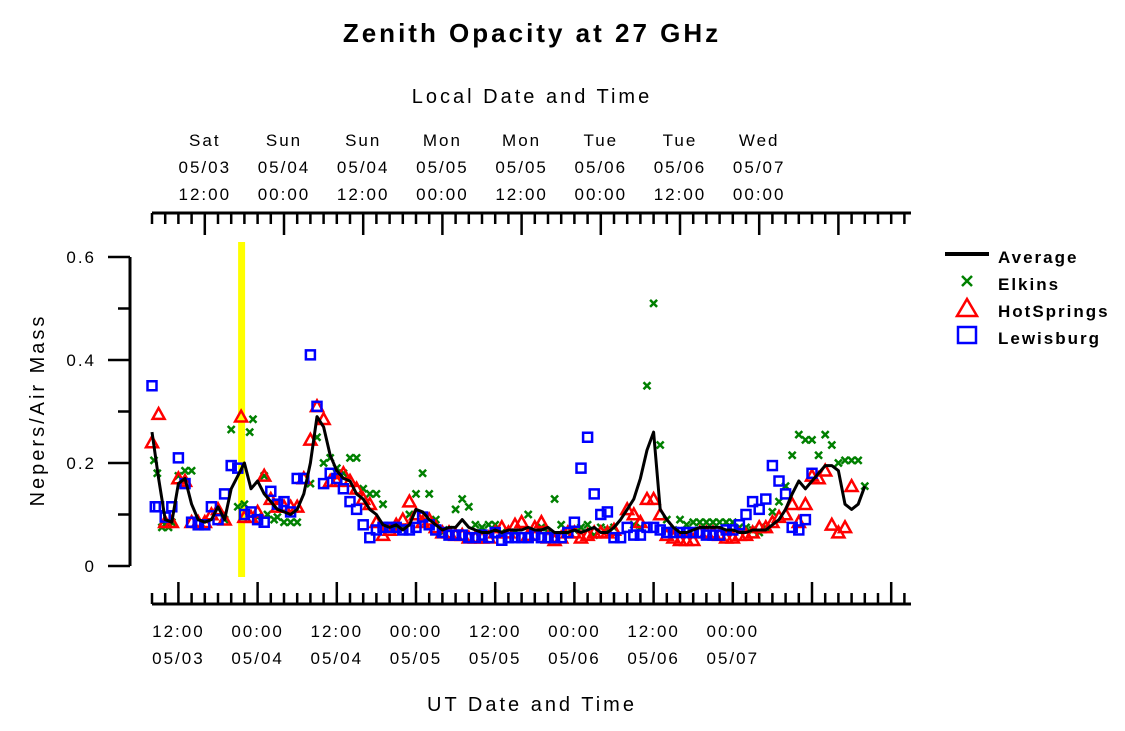  What do you see at coordinates (759, 140) in the screenshot?
I see `top-tick-day: Wed` at bounding box center [759, 140].